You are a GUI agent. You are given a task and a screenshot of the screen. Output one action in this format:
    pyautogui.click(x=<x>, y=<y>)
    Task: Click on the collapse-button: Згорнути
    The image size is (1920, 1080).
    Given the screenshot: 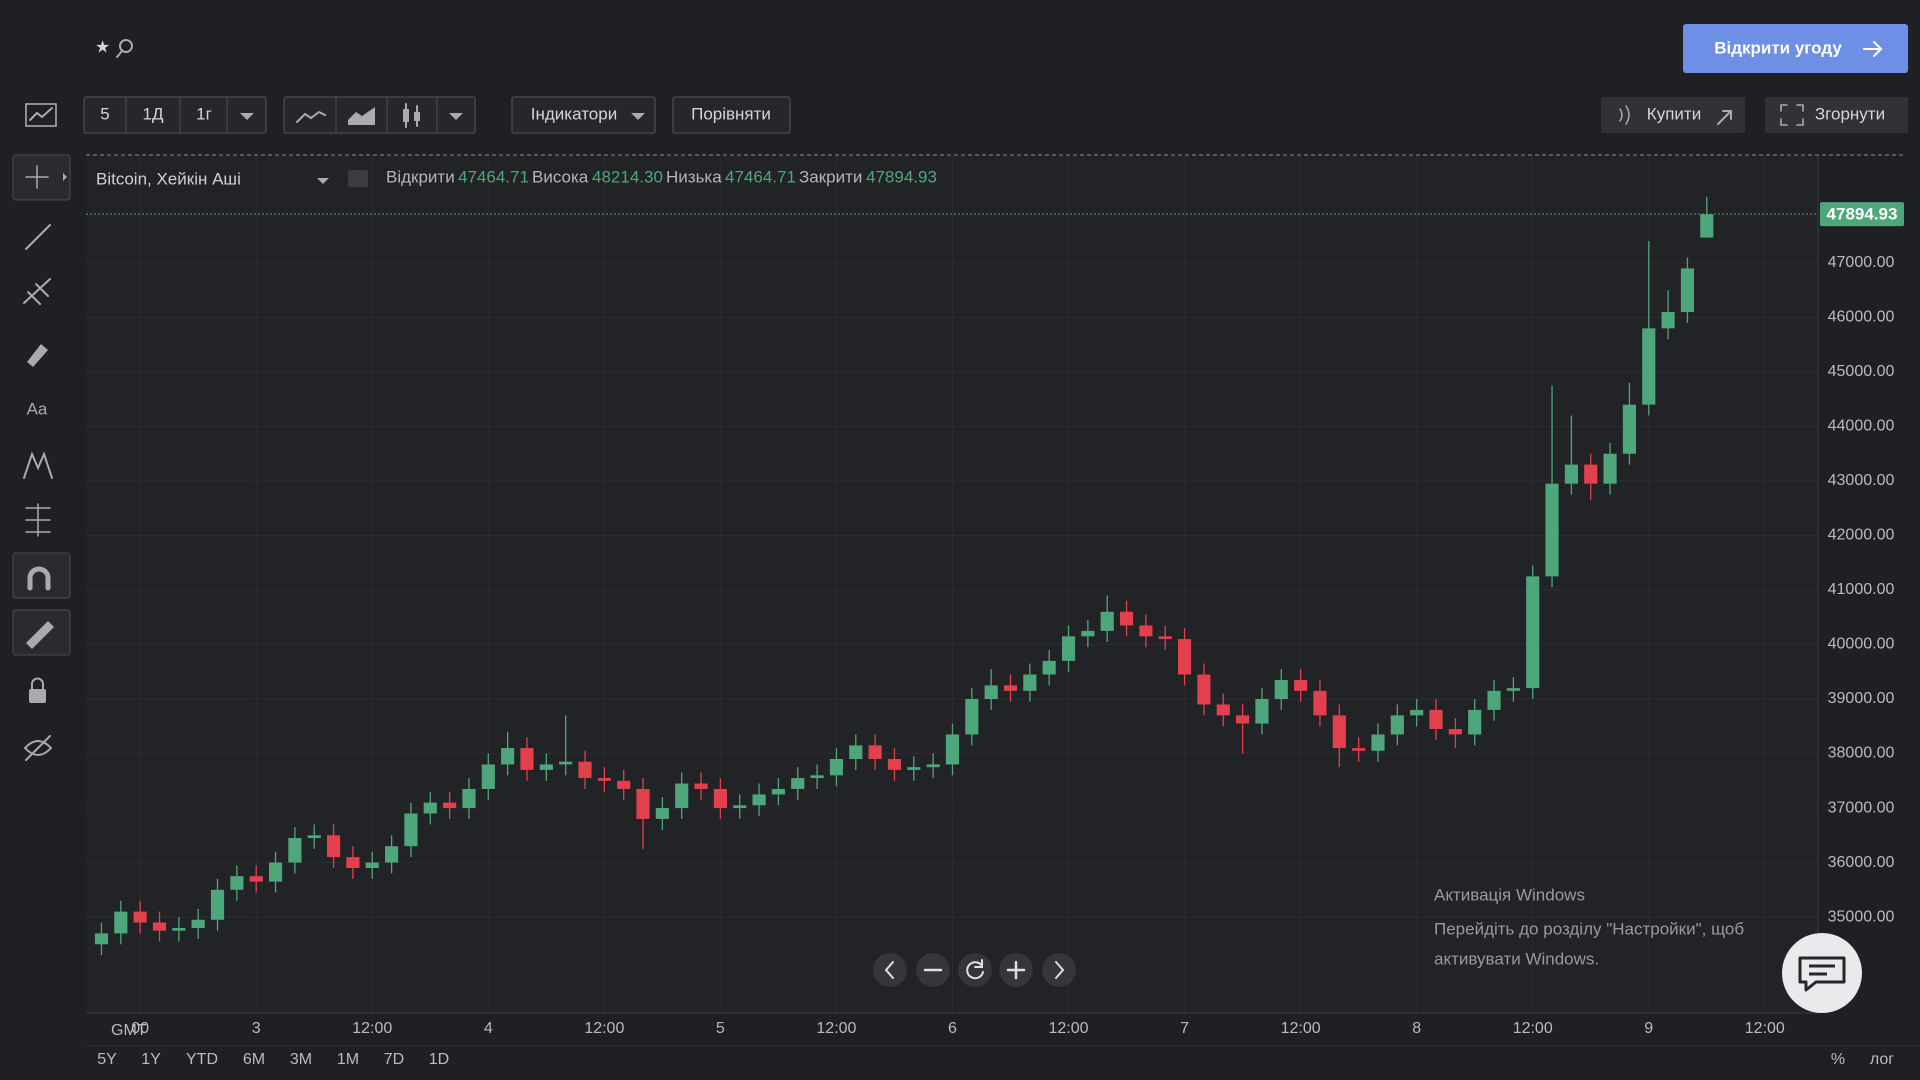 What is the action you would take?
    pyautogui.click(x=1836, y=115)
    